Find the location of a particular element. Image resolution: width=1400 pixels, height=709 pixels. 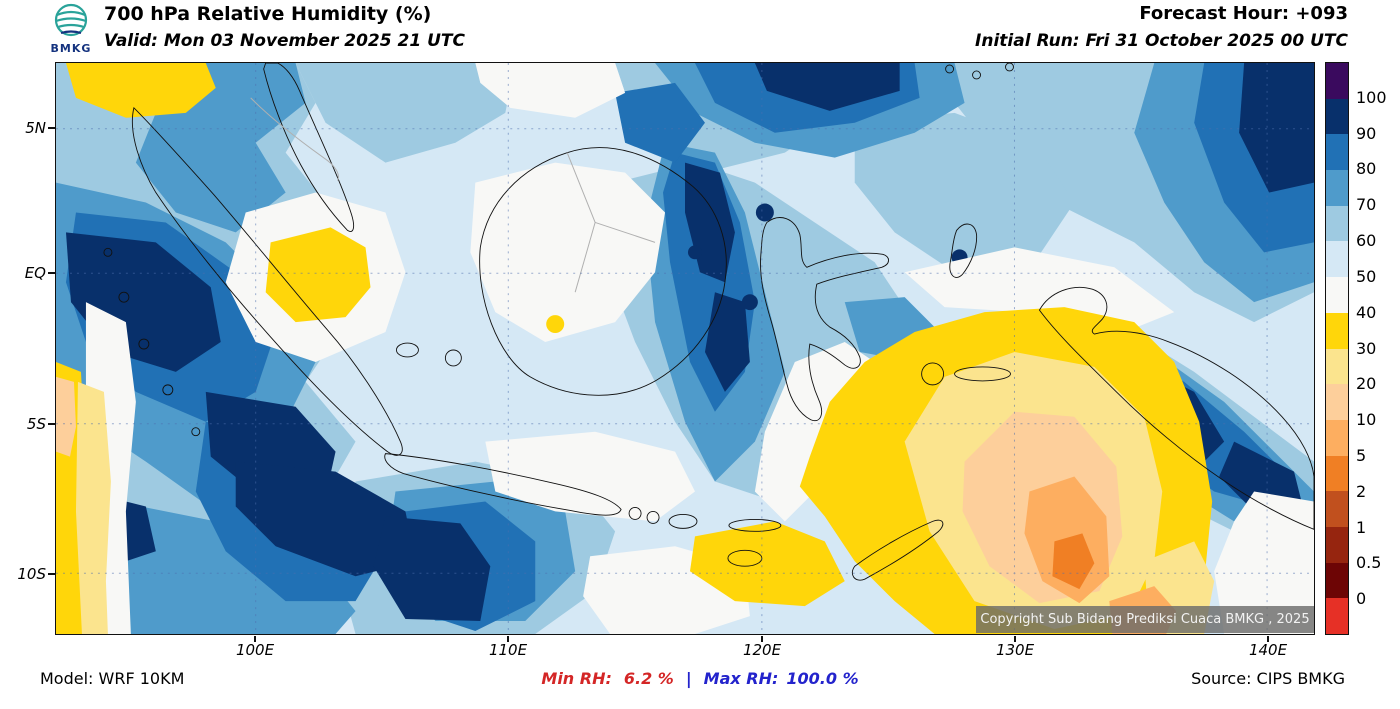

colorbar-label: 10 is located at coordinates (1366, 420).